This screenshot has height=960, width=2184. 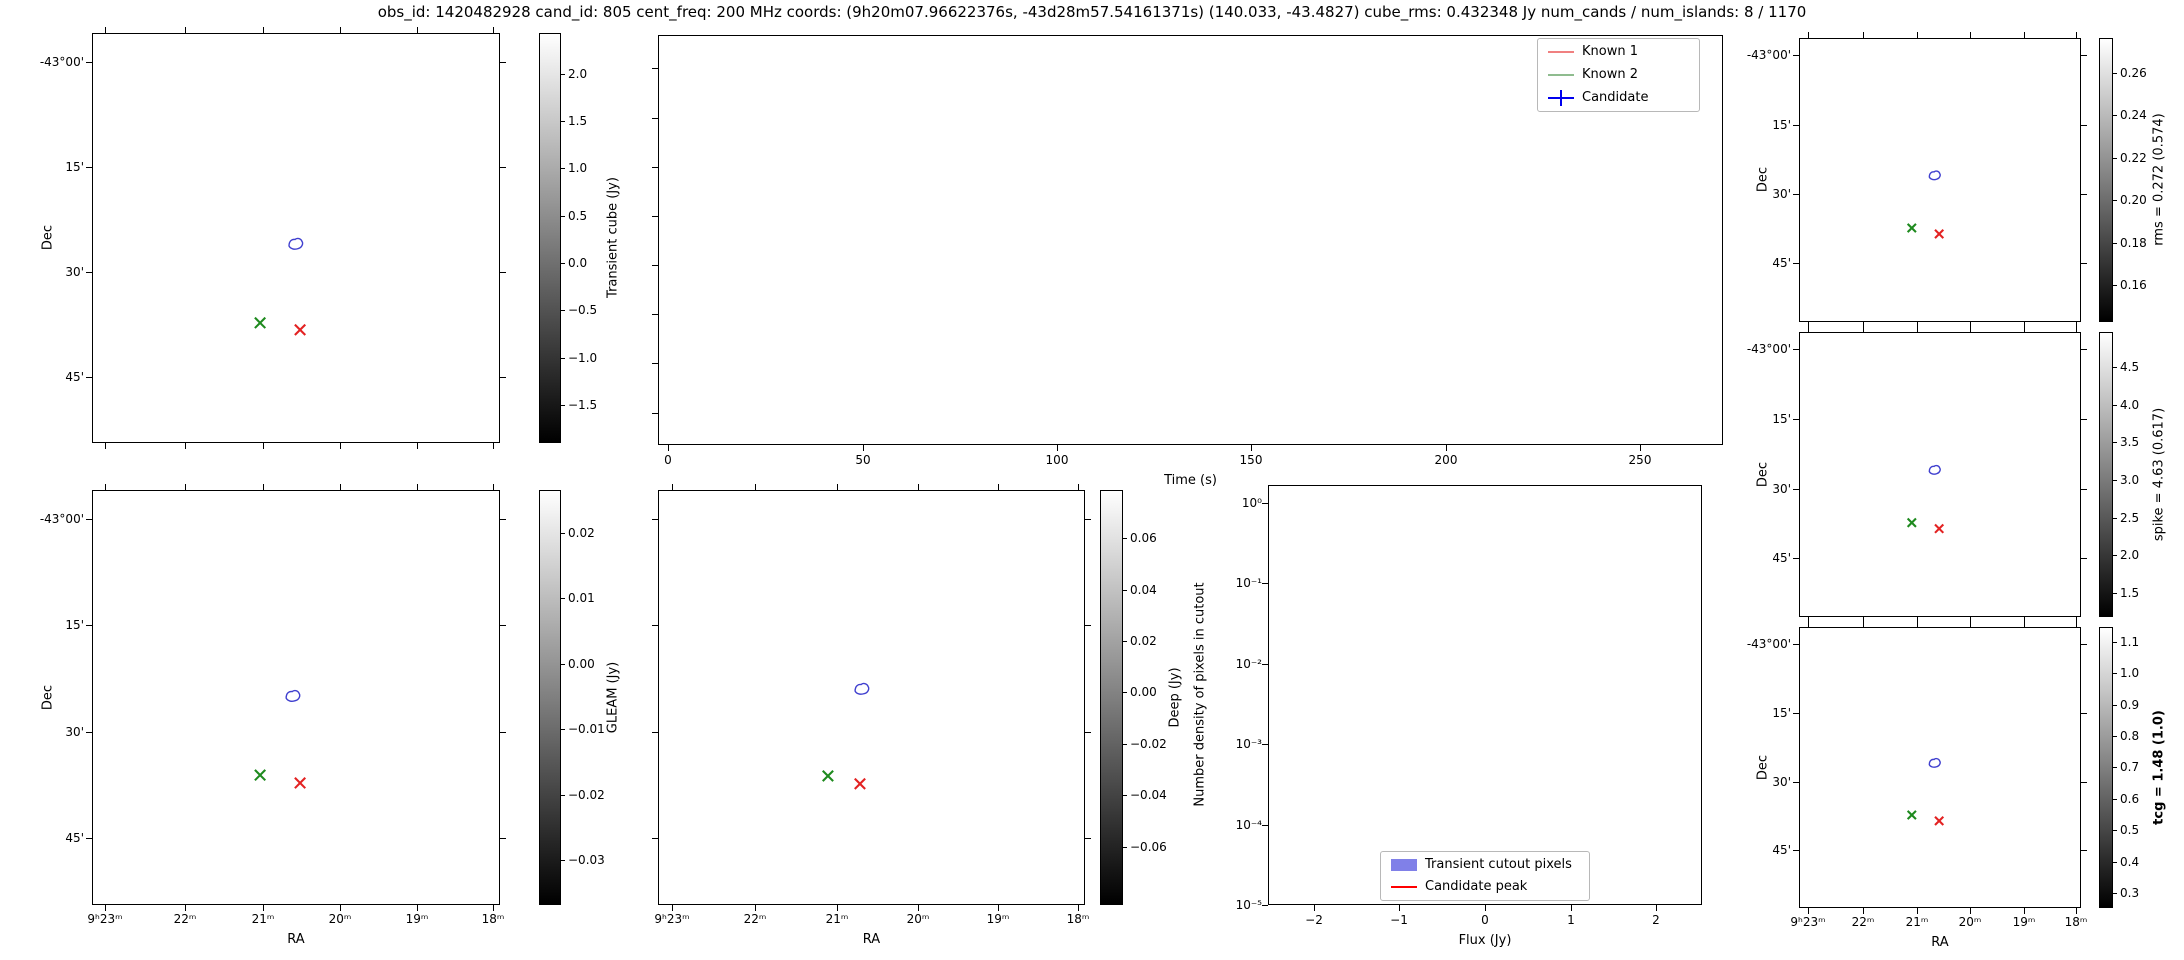 What do you see at coordinates (1621, 98) in the screenshot?
I see `legend-entry: Candidate` at bounding box center [1621, 98].